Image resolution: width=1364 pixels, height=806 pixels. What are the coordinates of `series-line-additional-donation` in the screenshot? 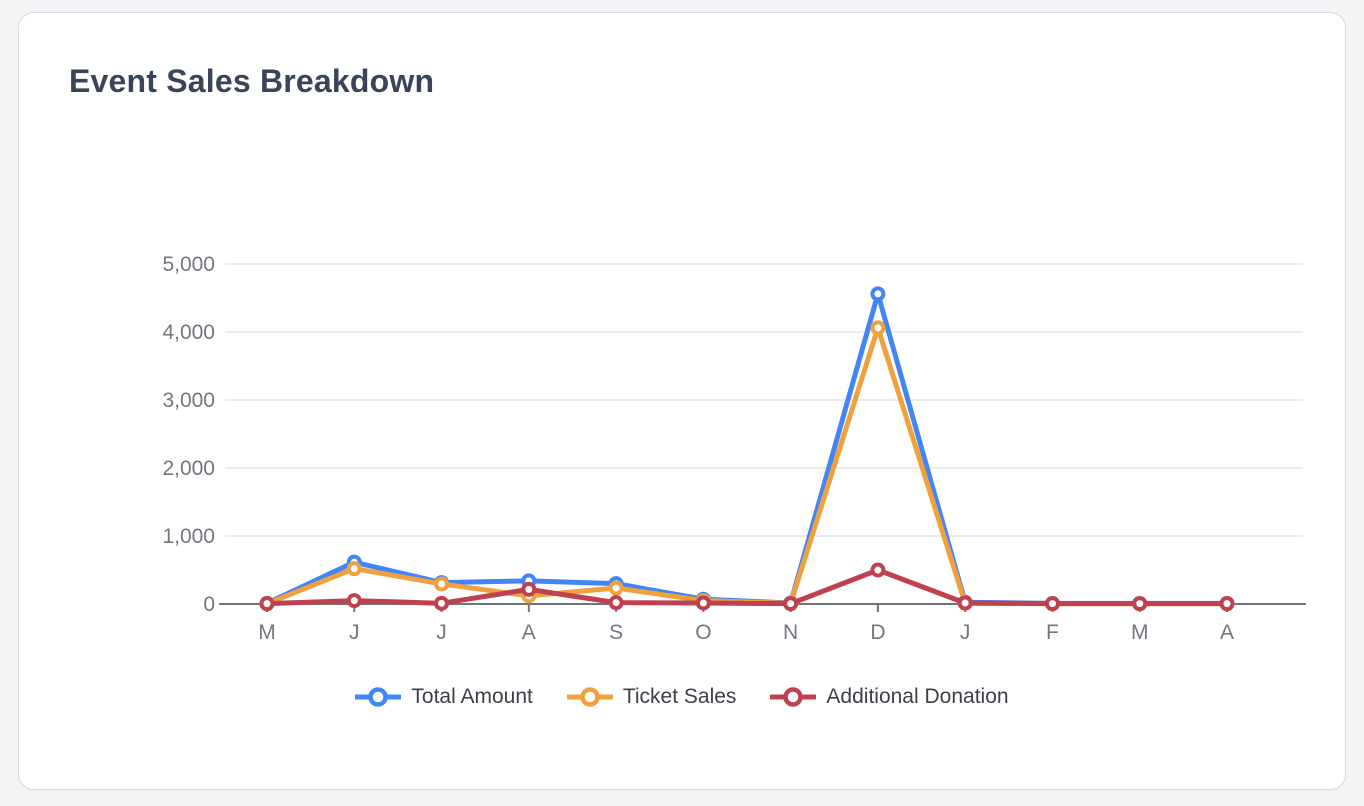 It's located at (747, 587).